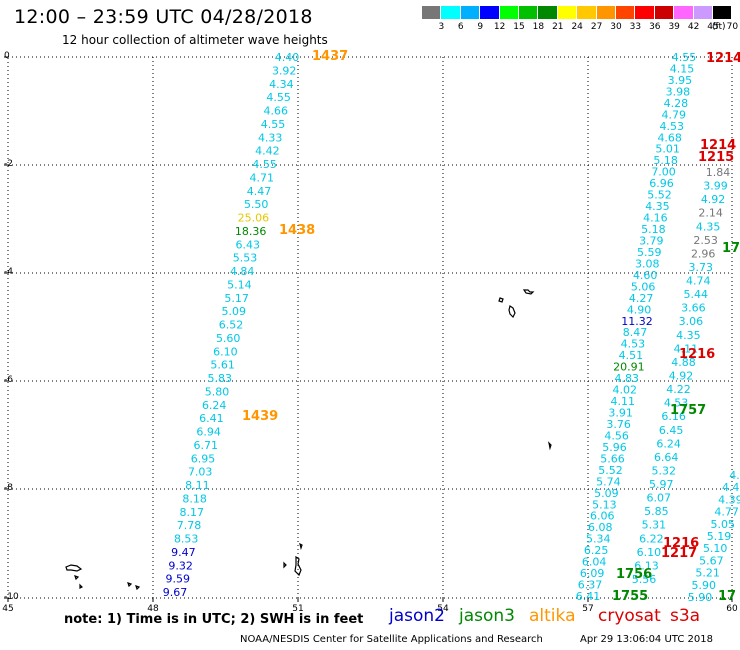 The width and height of the screenshot is (740, 650). I want to click on longitude-label: 60, so click(732, 609).